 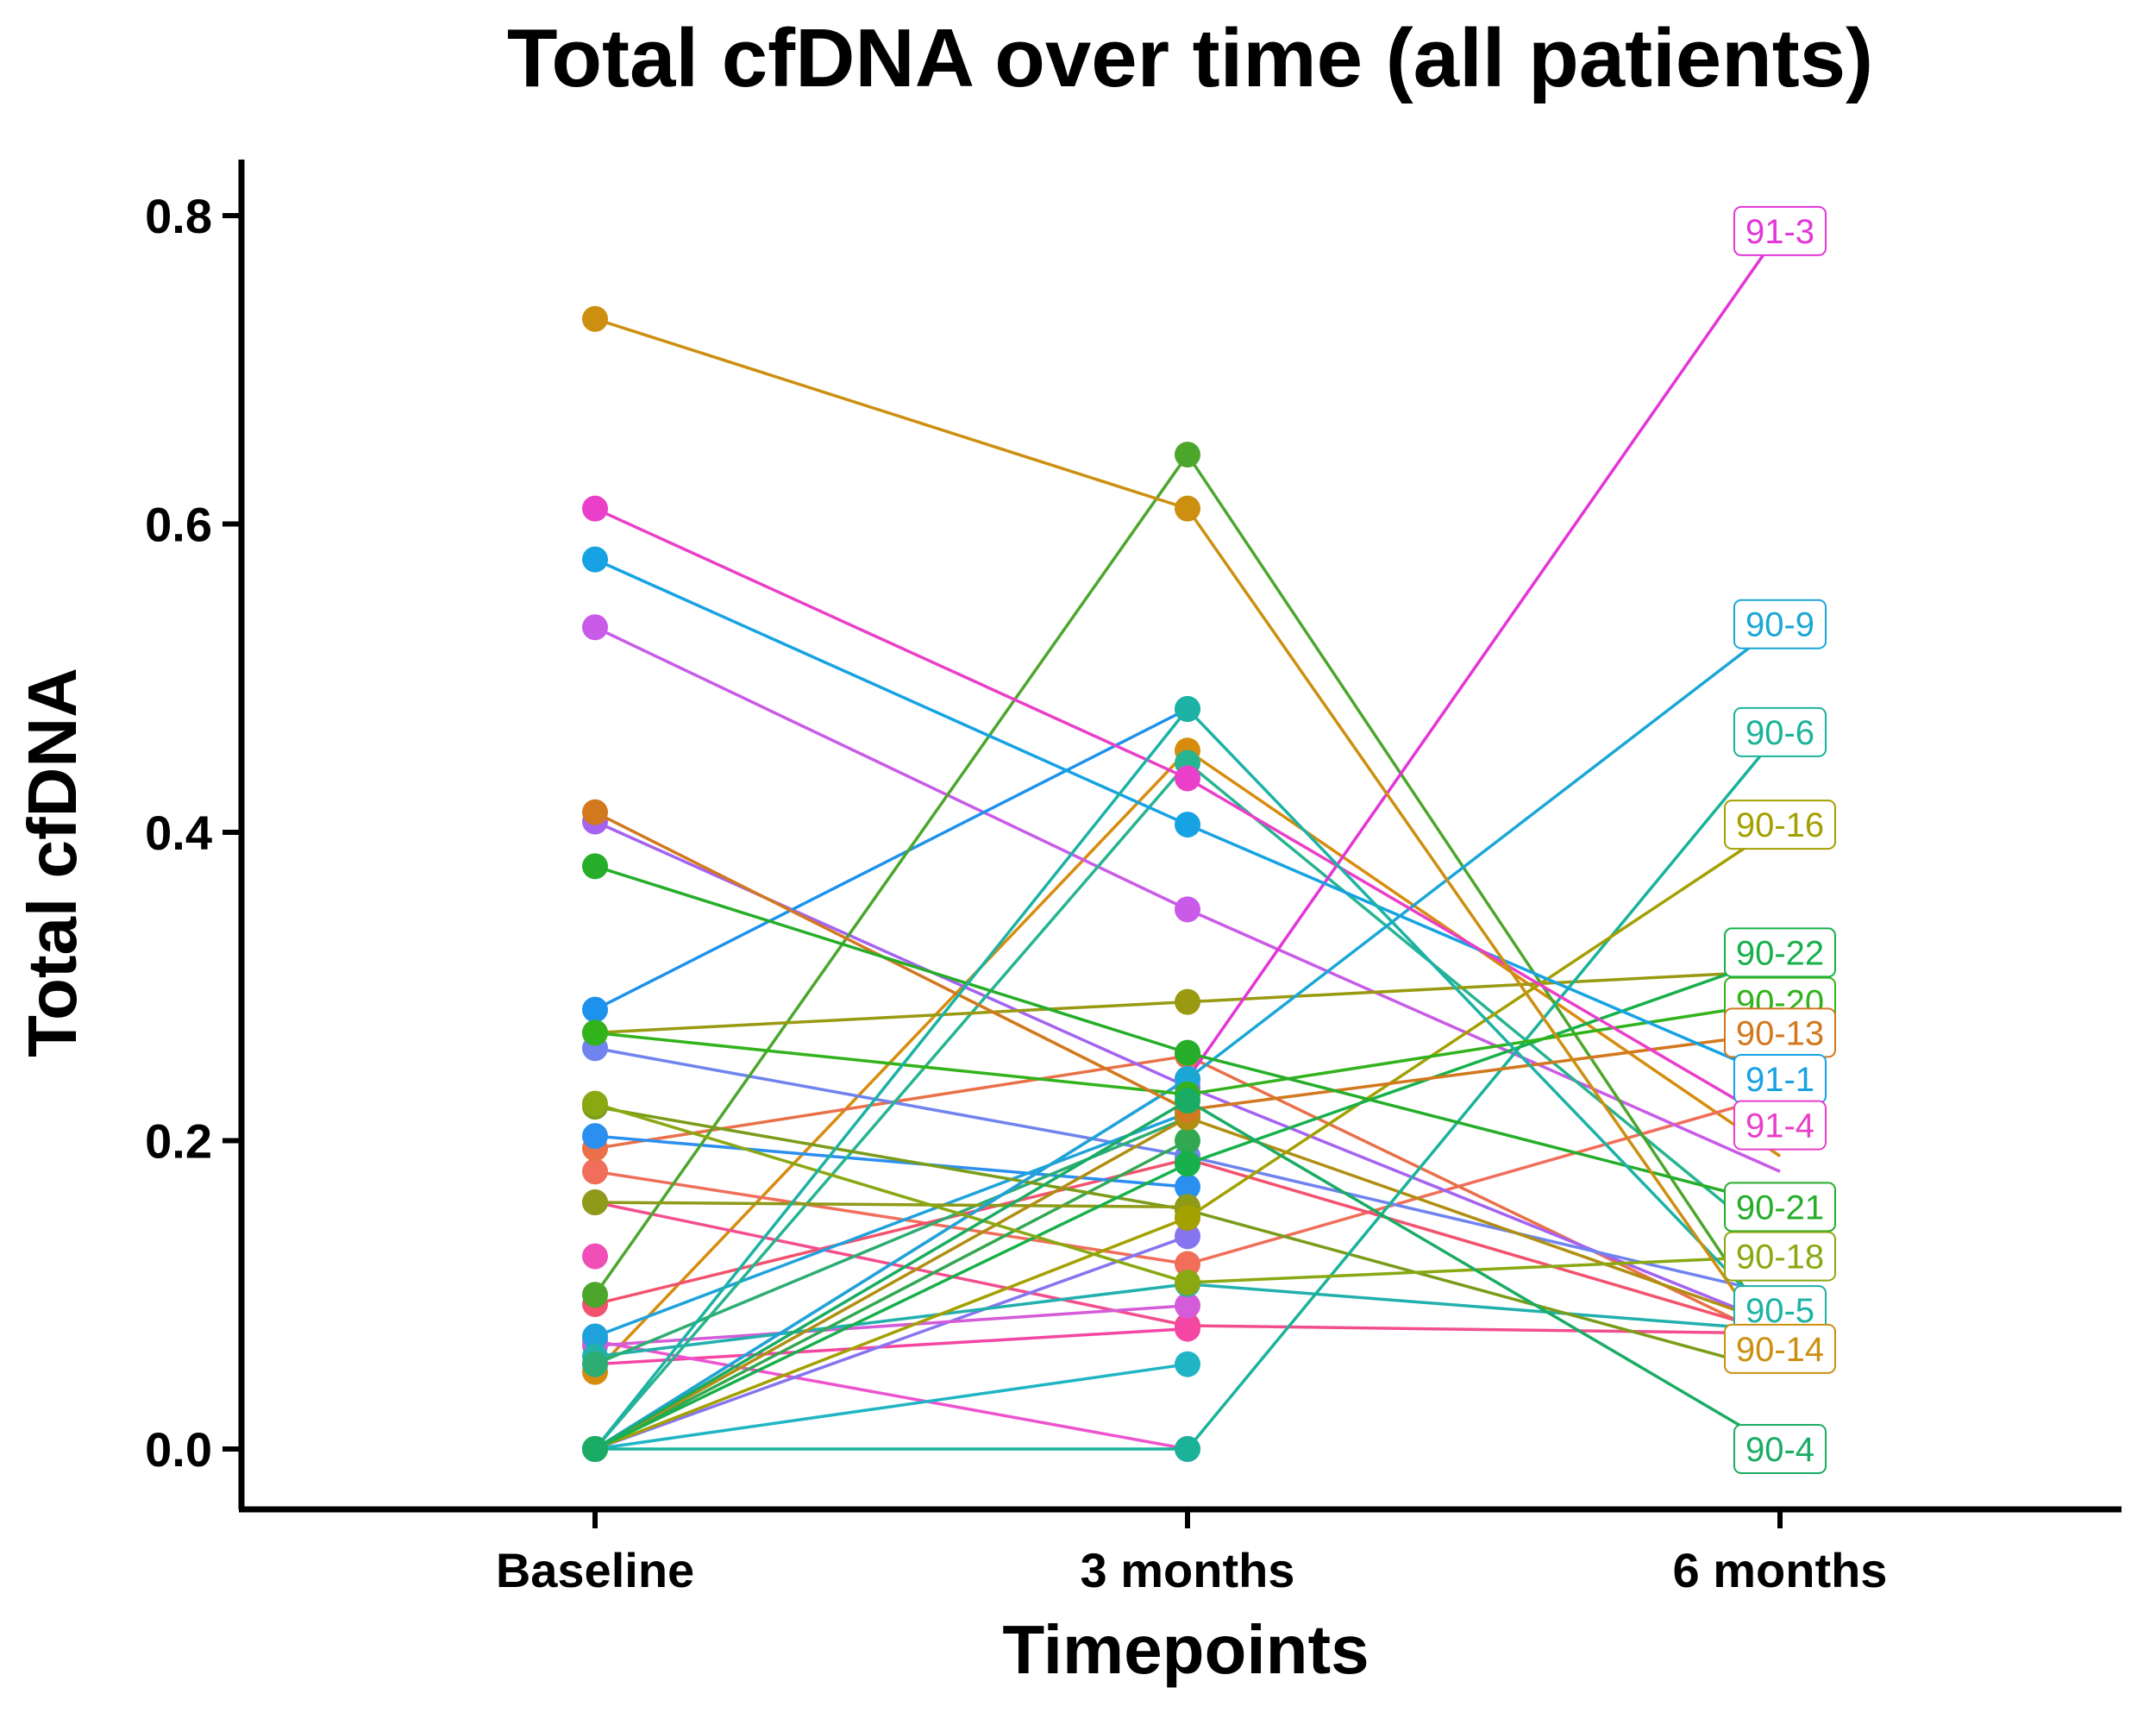 What do you see at coordinates (1780, 1032) in the screenshot?
I see `end-label-90-13: 90-13` at bounding box center [1780, 1032].